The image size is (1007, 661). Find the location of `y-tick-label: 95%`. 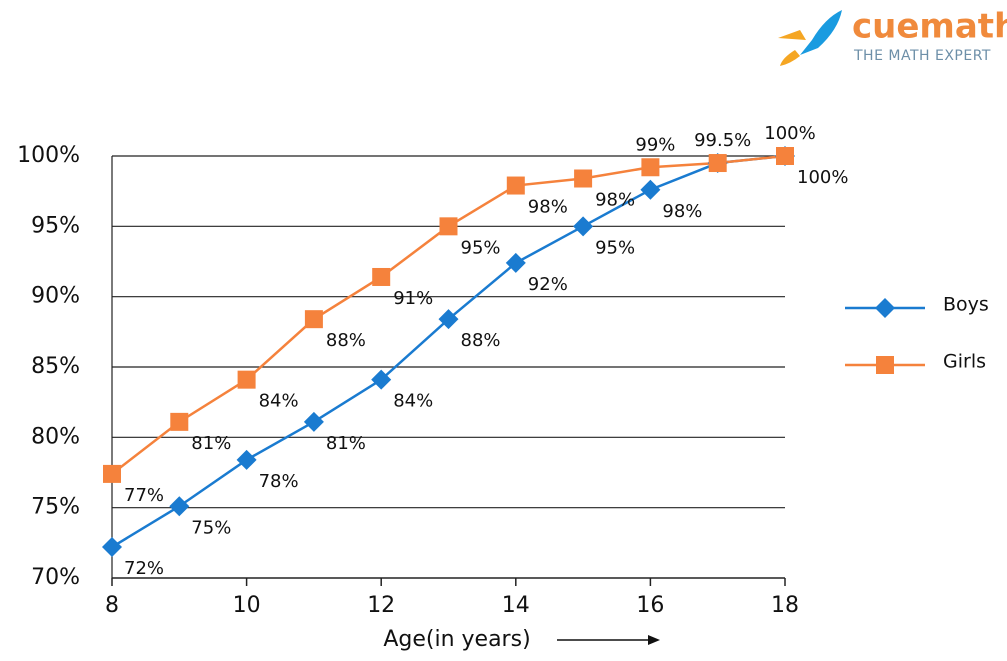

y-tick-label: 95% is located at coordinates (55, 225).